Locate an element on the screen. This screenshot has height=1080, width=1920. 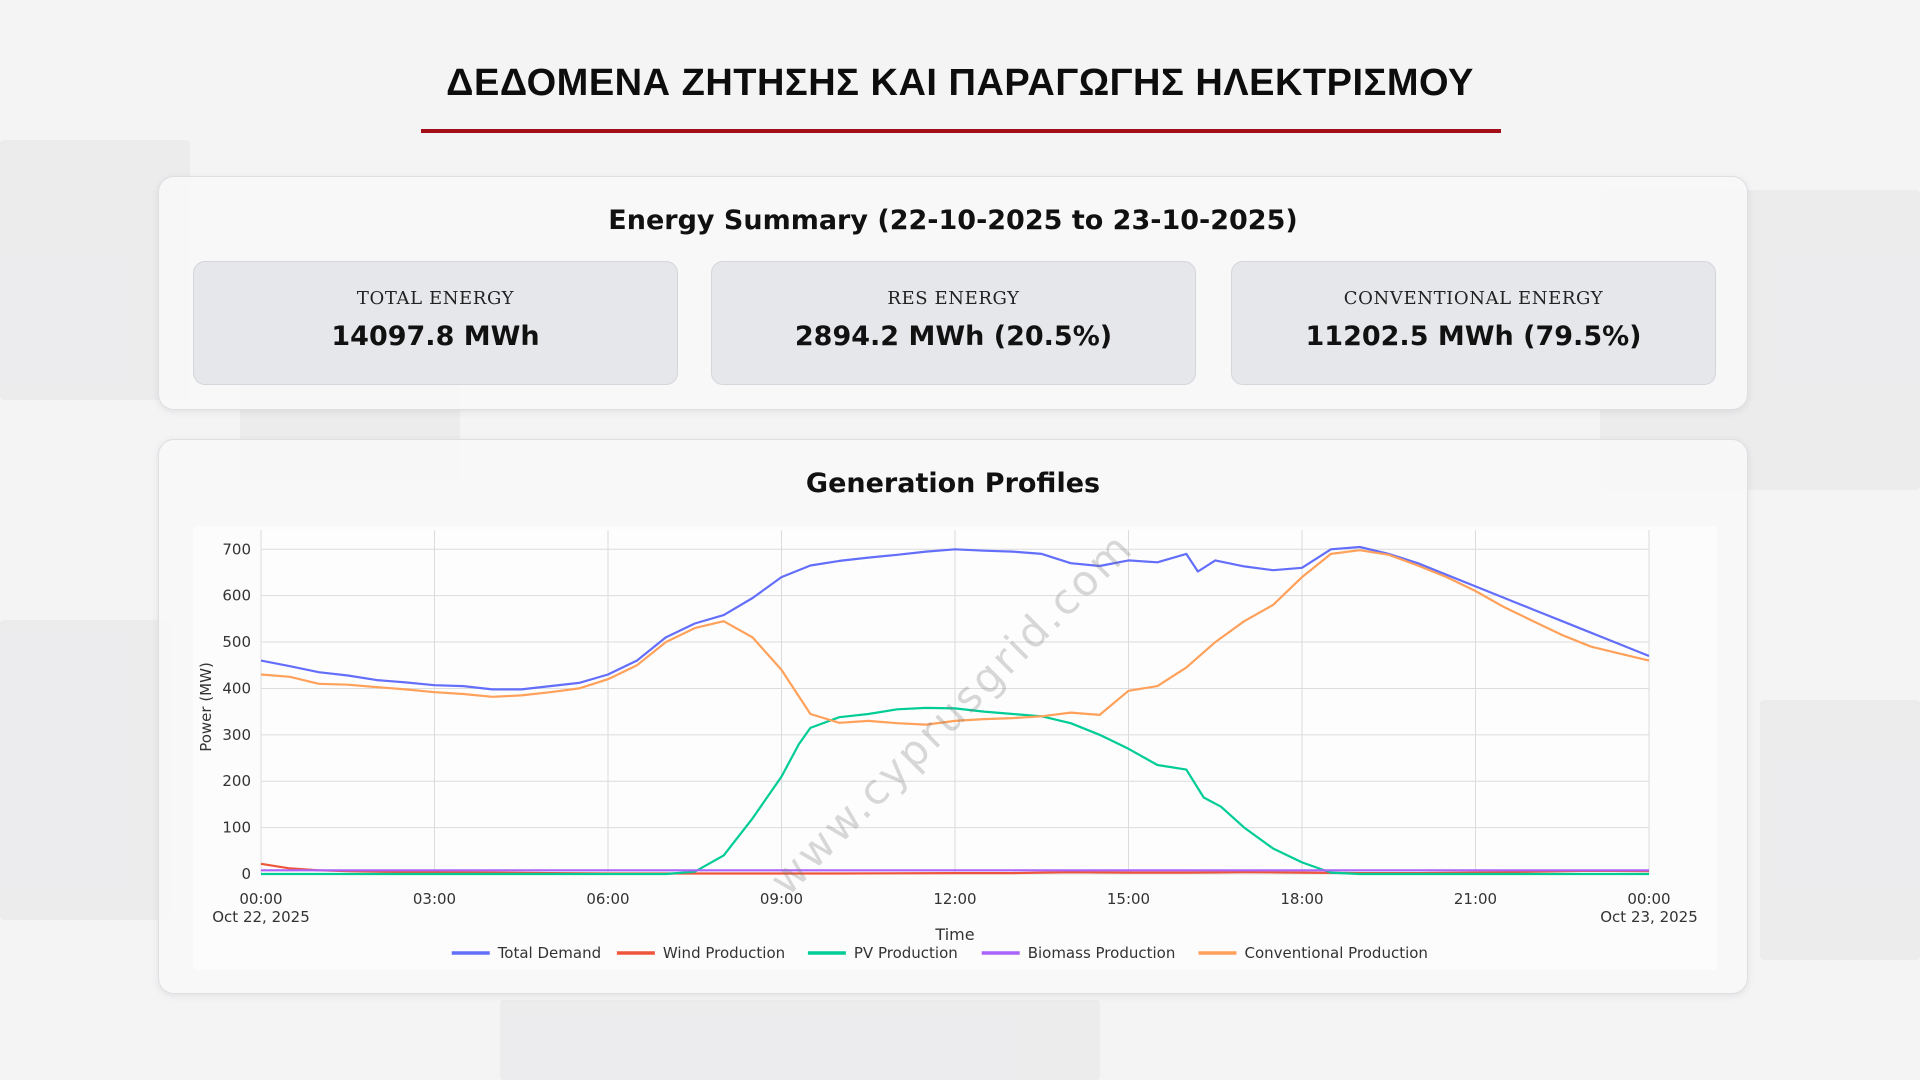
card-label: TOTAL ENERGY is located at coordinates (435, 298).